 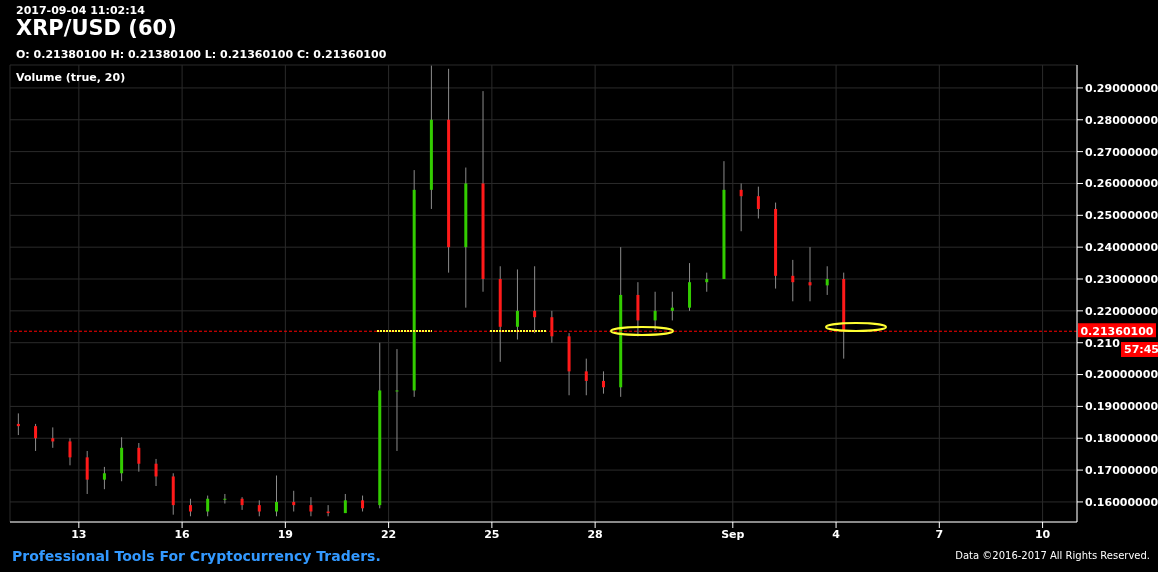 What do you see at coordinates (595, 534) in the screenshot?
I see `x-tick-label: 28` at bounding box center [595, 534].